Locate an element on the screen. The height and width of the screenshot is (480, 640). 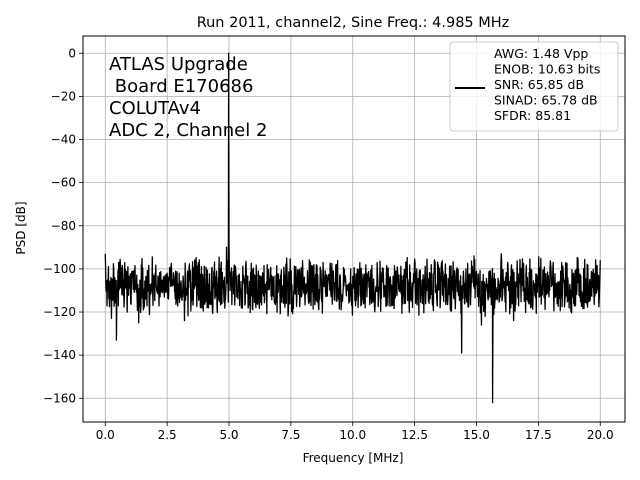
y-tick-label: −40 is located at coordinates (63, 140).